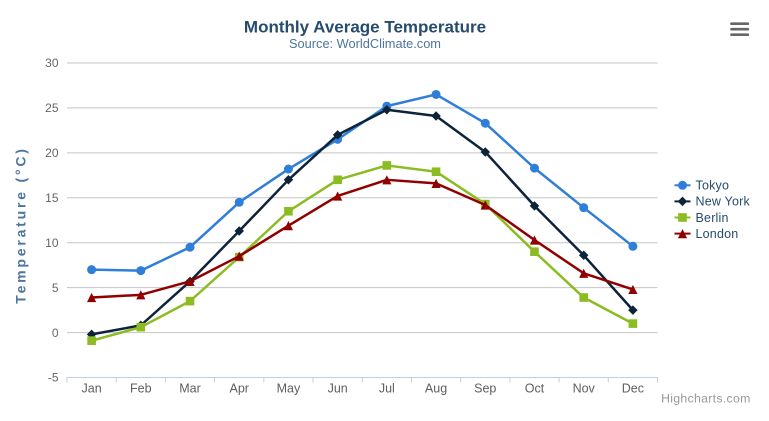 The width and height of the screenshot is (769, 421). What do you see at coordinates (713, 186) in the screenshot?
I see `svg-text: Tokyo` at bounding box center [713, 186].